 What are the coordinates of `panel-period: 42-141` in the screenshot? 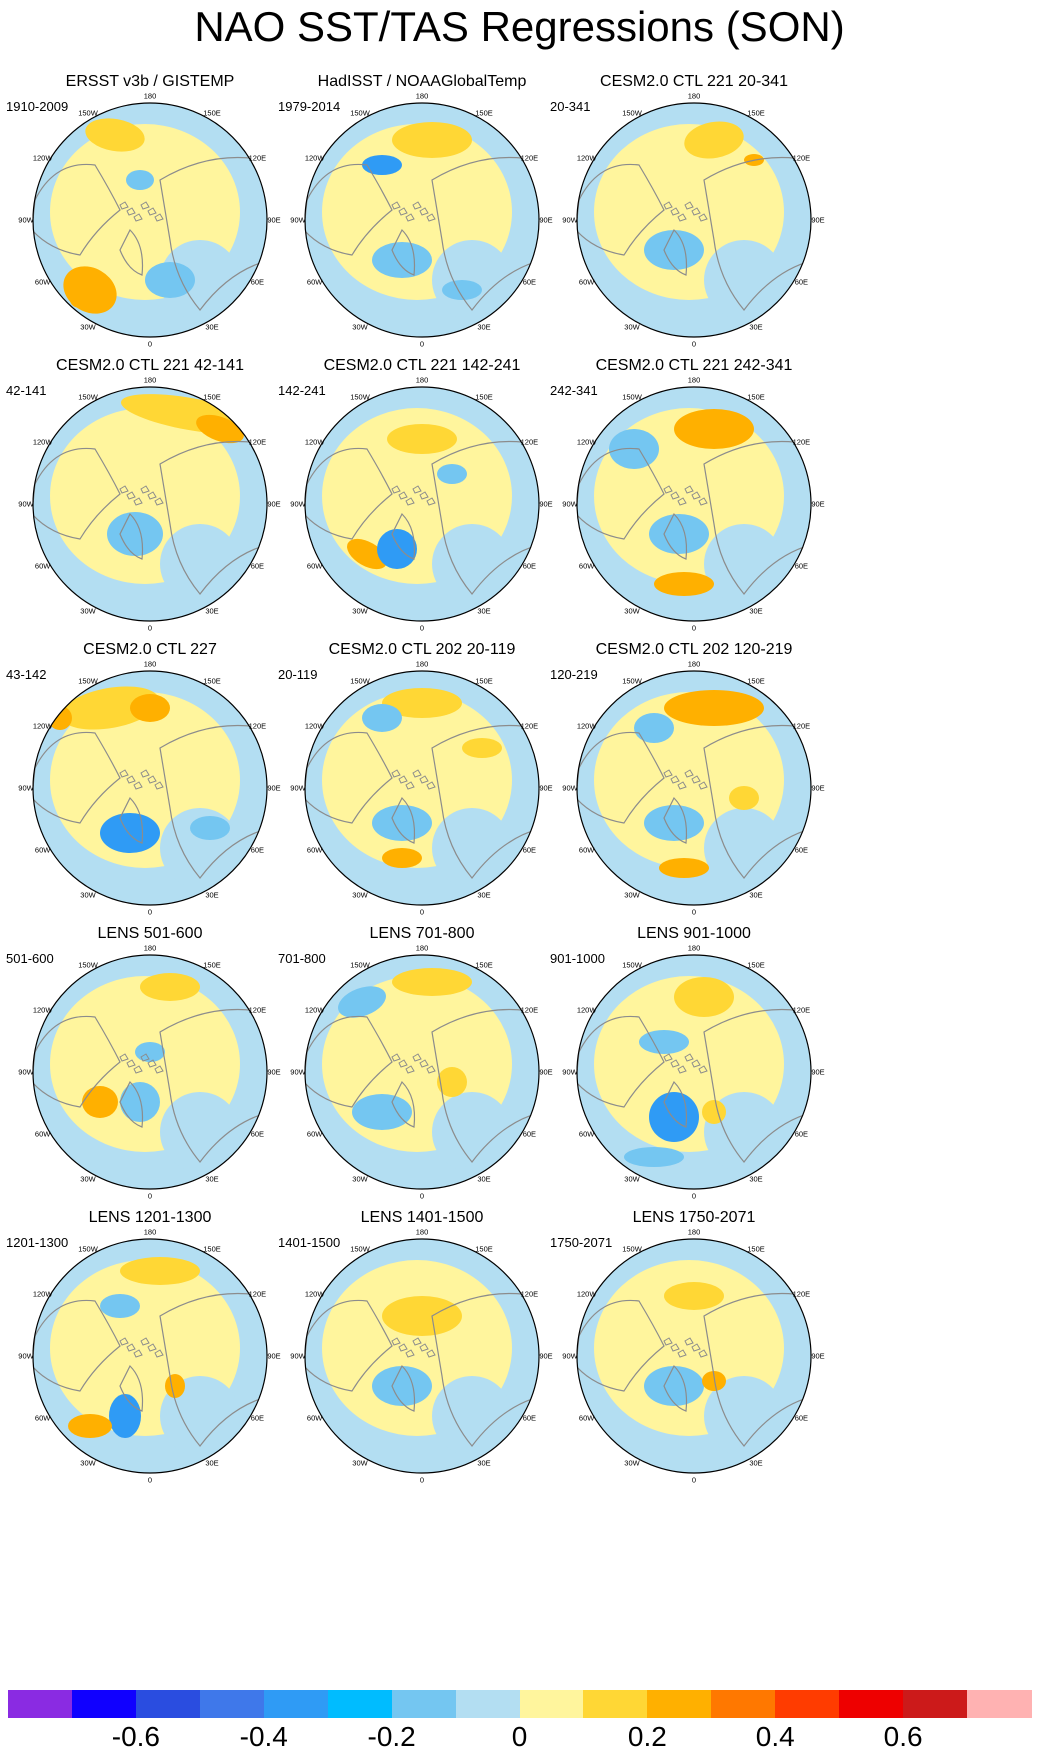 It's located at (26, 390).